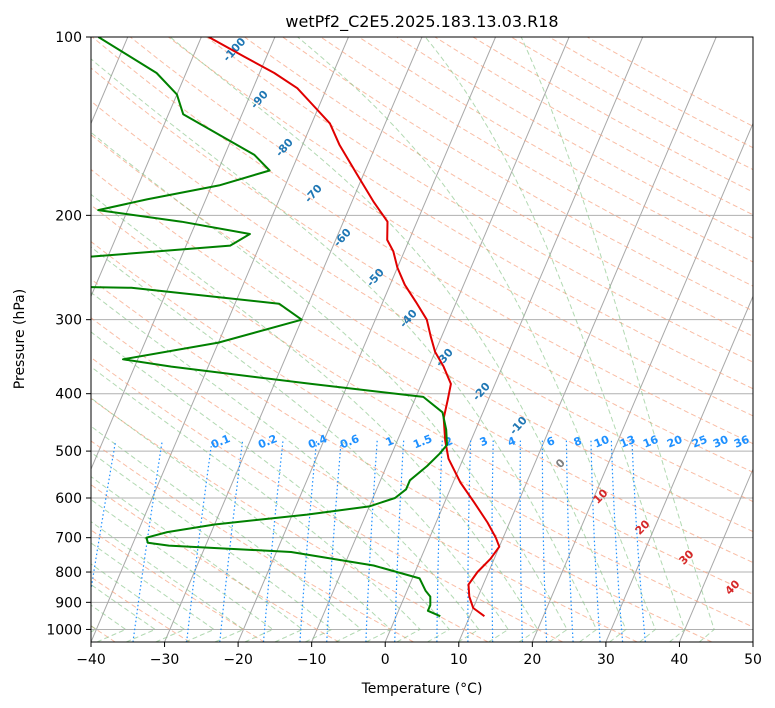  I want to click on mixing-ratio-label: 36, so click(741, 442).